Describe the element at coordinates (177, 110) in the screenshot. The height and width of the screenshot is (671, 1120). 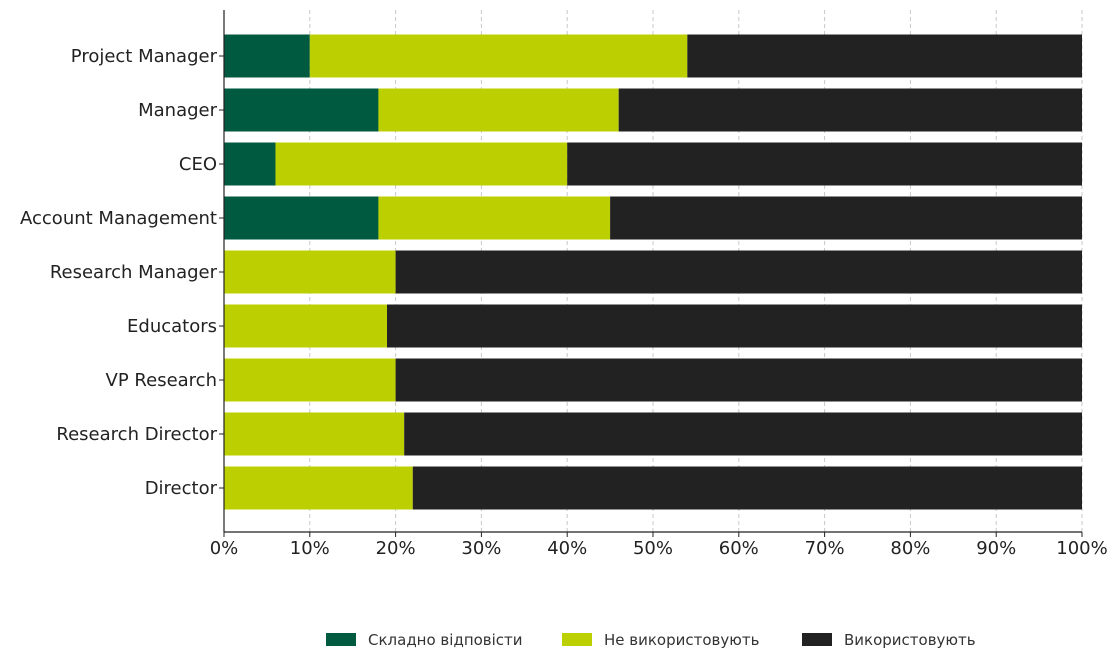
I see `category-label: Manager` at that location.